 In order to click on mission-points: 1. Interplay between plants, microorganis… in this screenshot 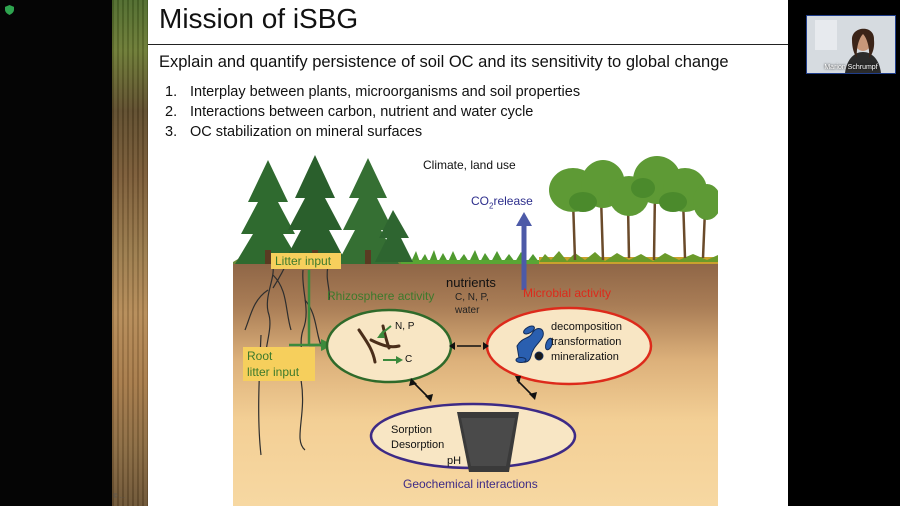, I will do `click(372, 112)`.